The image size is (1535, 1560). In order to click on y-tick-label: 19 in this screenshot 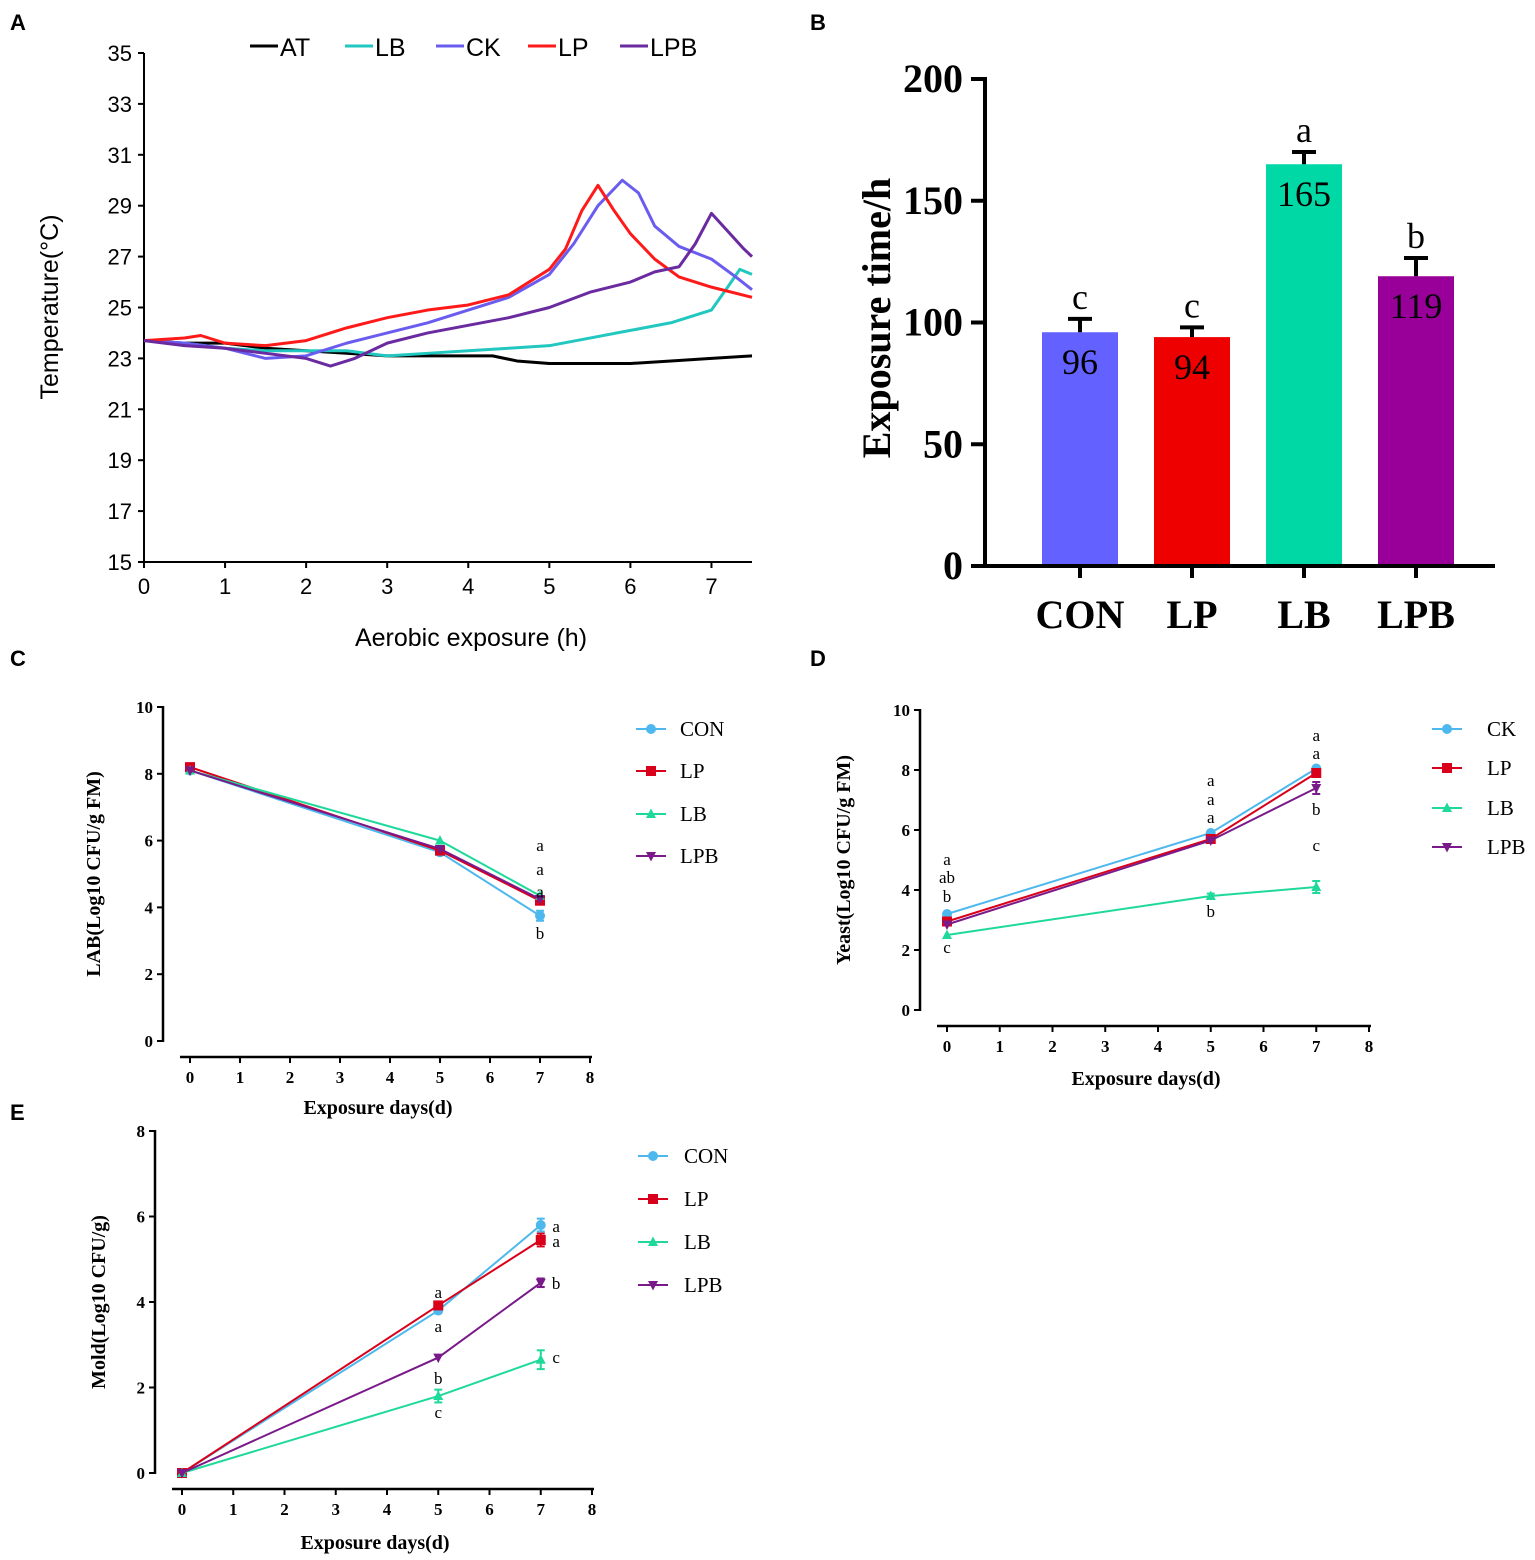, I will do `click(120, 460)`.